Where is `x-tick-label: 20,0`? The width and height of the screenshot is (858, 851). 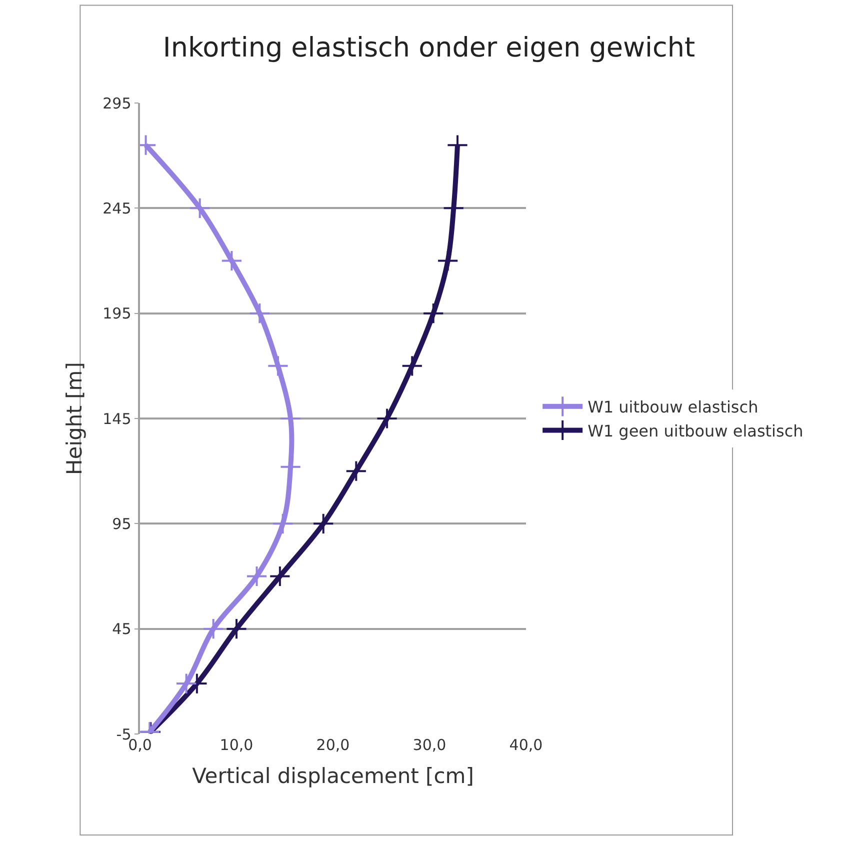 x-tick-label: 20,0 is located at coordinates (333, 745).